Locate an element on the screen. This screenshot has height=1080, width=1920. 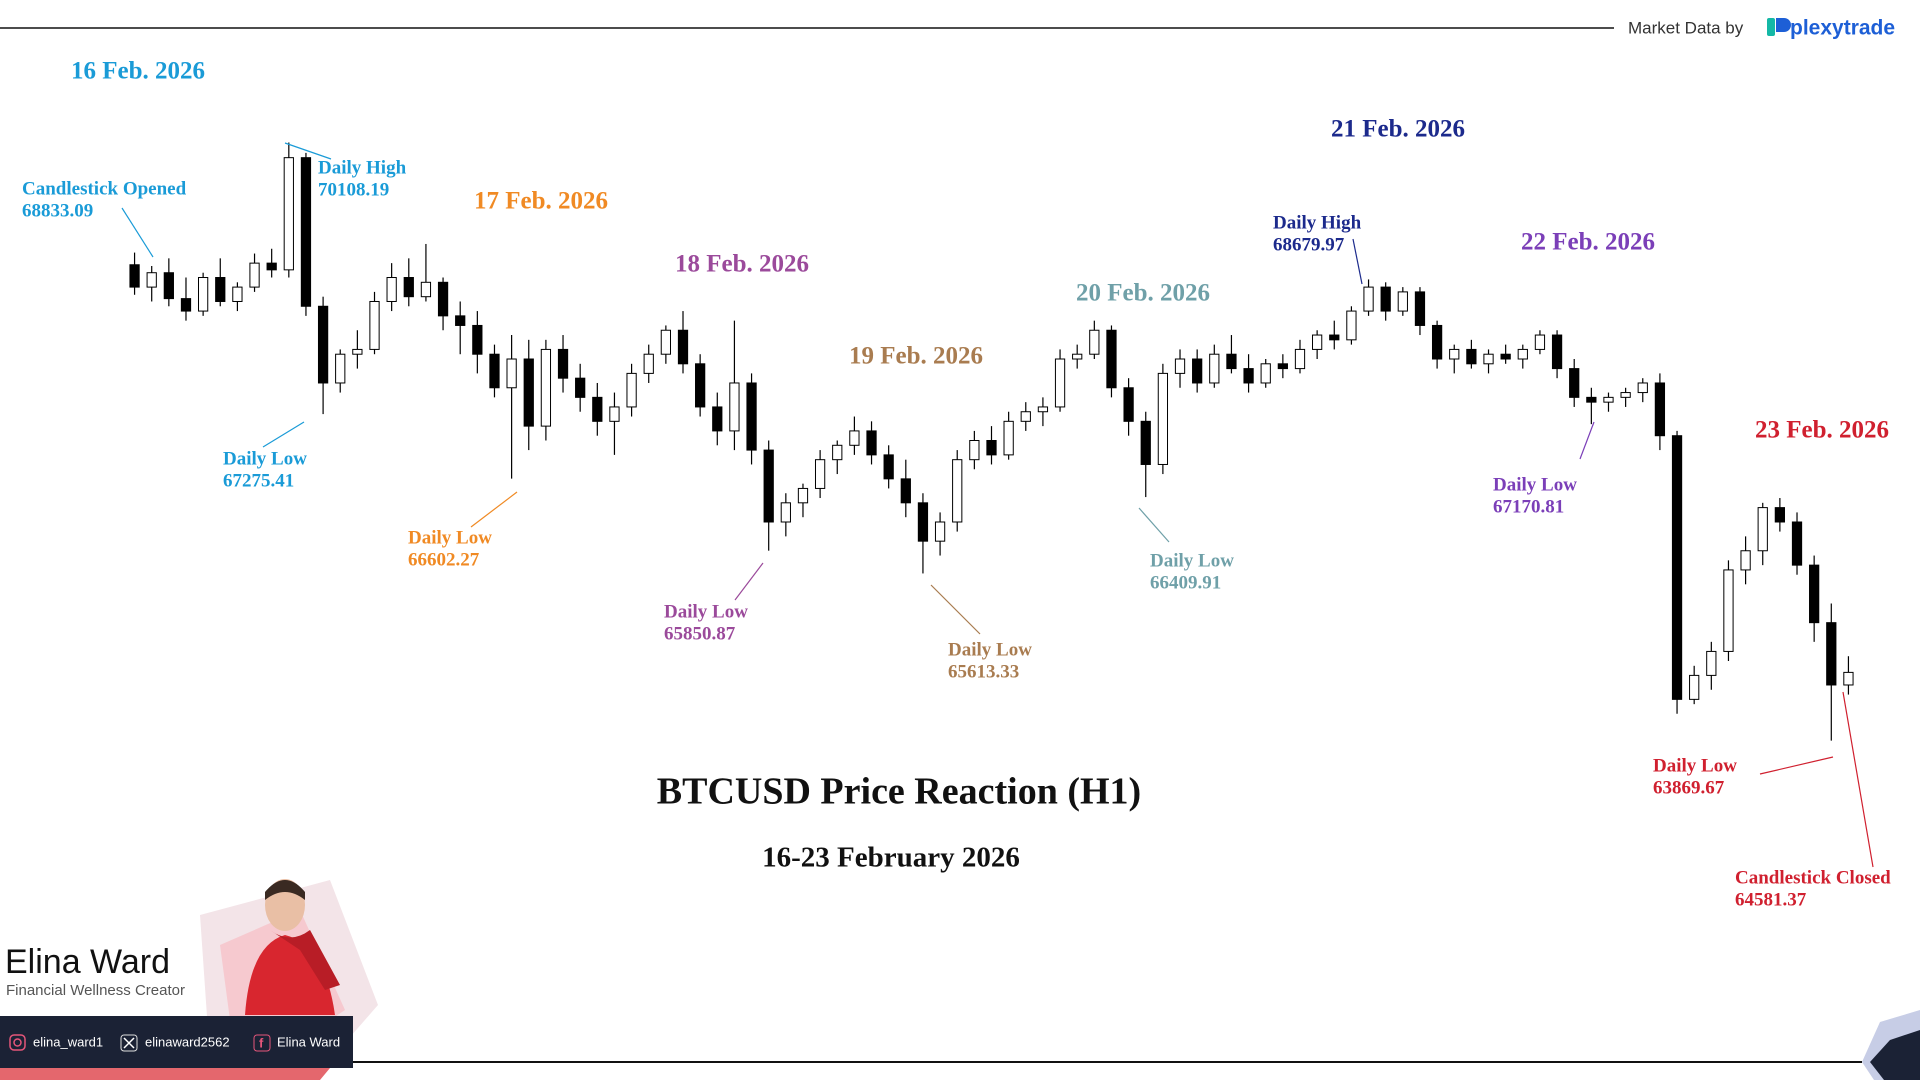
annotation-value: 64581.37 is located at coordinates (1771, 899).